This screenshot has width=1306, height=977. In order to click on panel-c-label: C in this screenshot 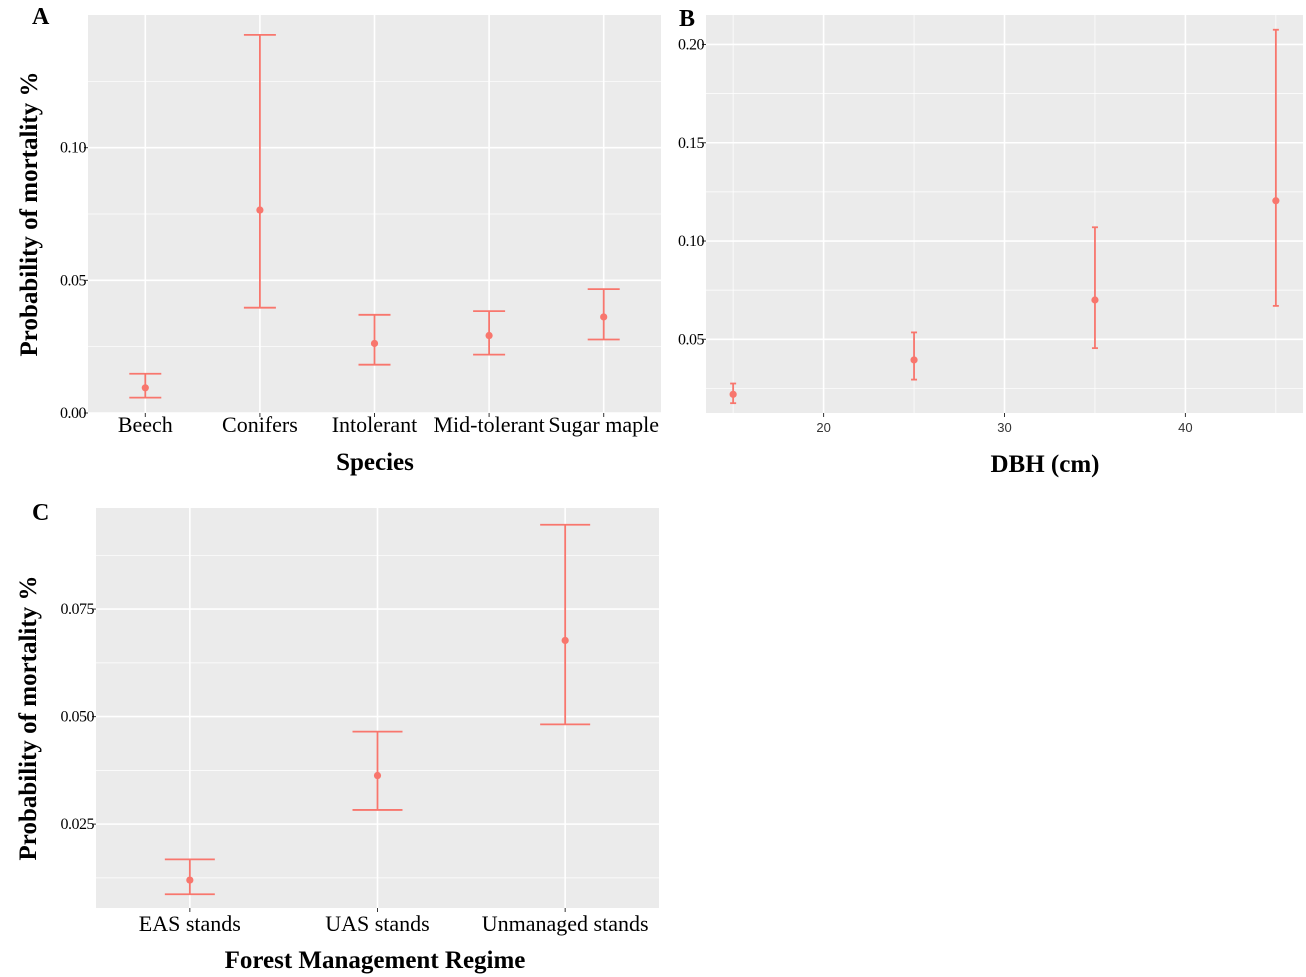, I will do `click(40, 513)`.